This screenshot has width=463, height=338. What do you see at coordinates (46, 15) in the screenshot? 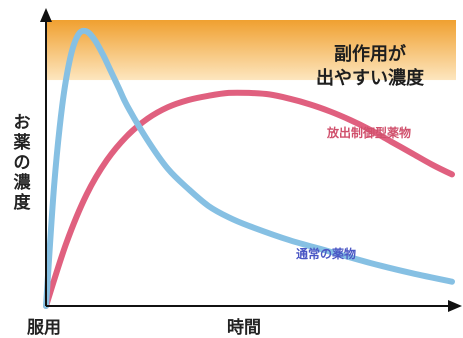
I see `y-axis-arrow` at bounding box center [46, 15].